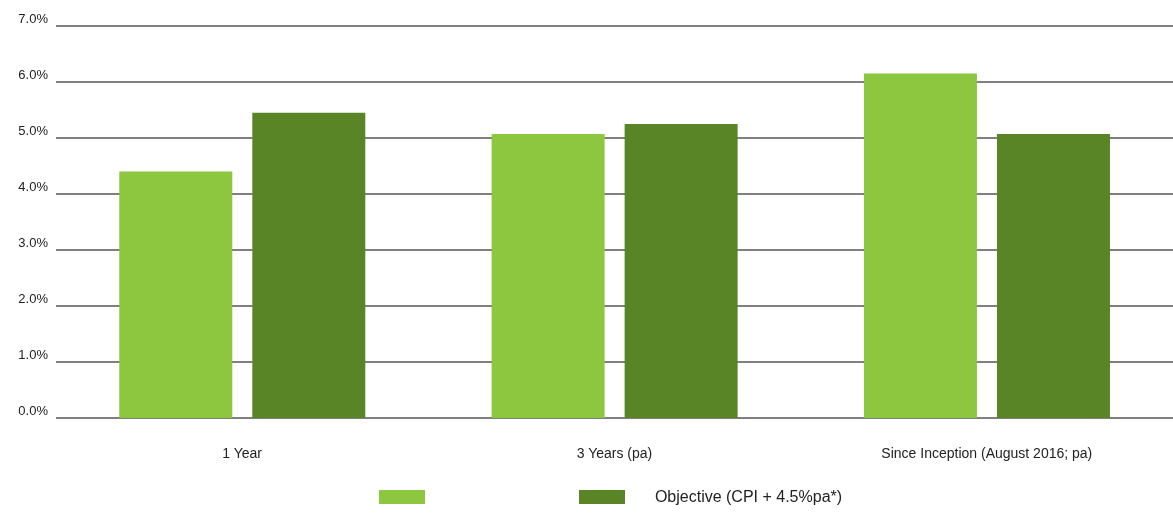 The width and height of the screenshot is (1173, 524). I want to click on y-tick-label: 2.0%, so click(33, 298).